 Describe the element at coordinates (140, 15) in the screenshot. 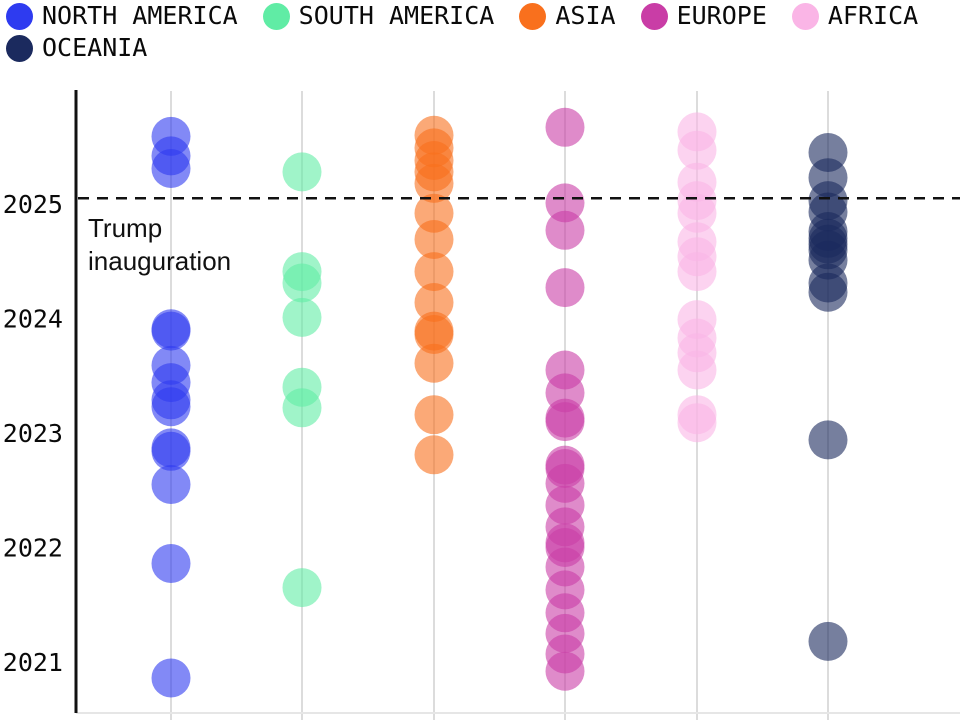

I see `legend-label: NORTH AMERICA` at that location.